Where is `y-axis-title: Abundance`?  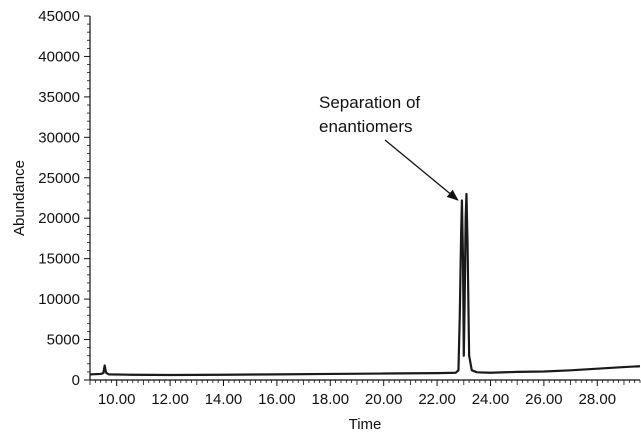 y-axis-title: Abundance is located at coordinates (19, 198).